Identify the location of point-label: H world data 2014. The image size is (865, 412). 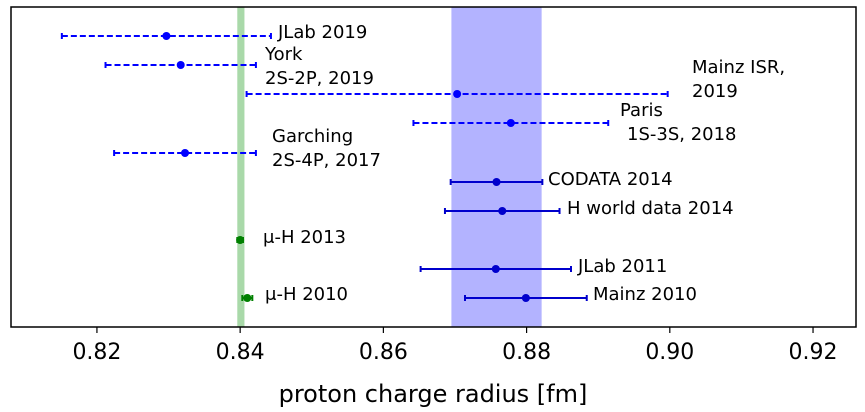
(650, 208).